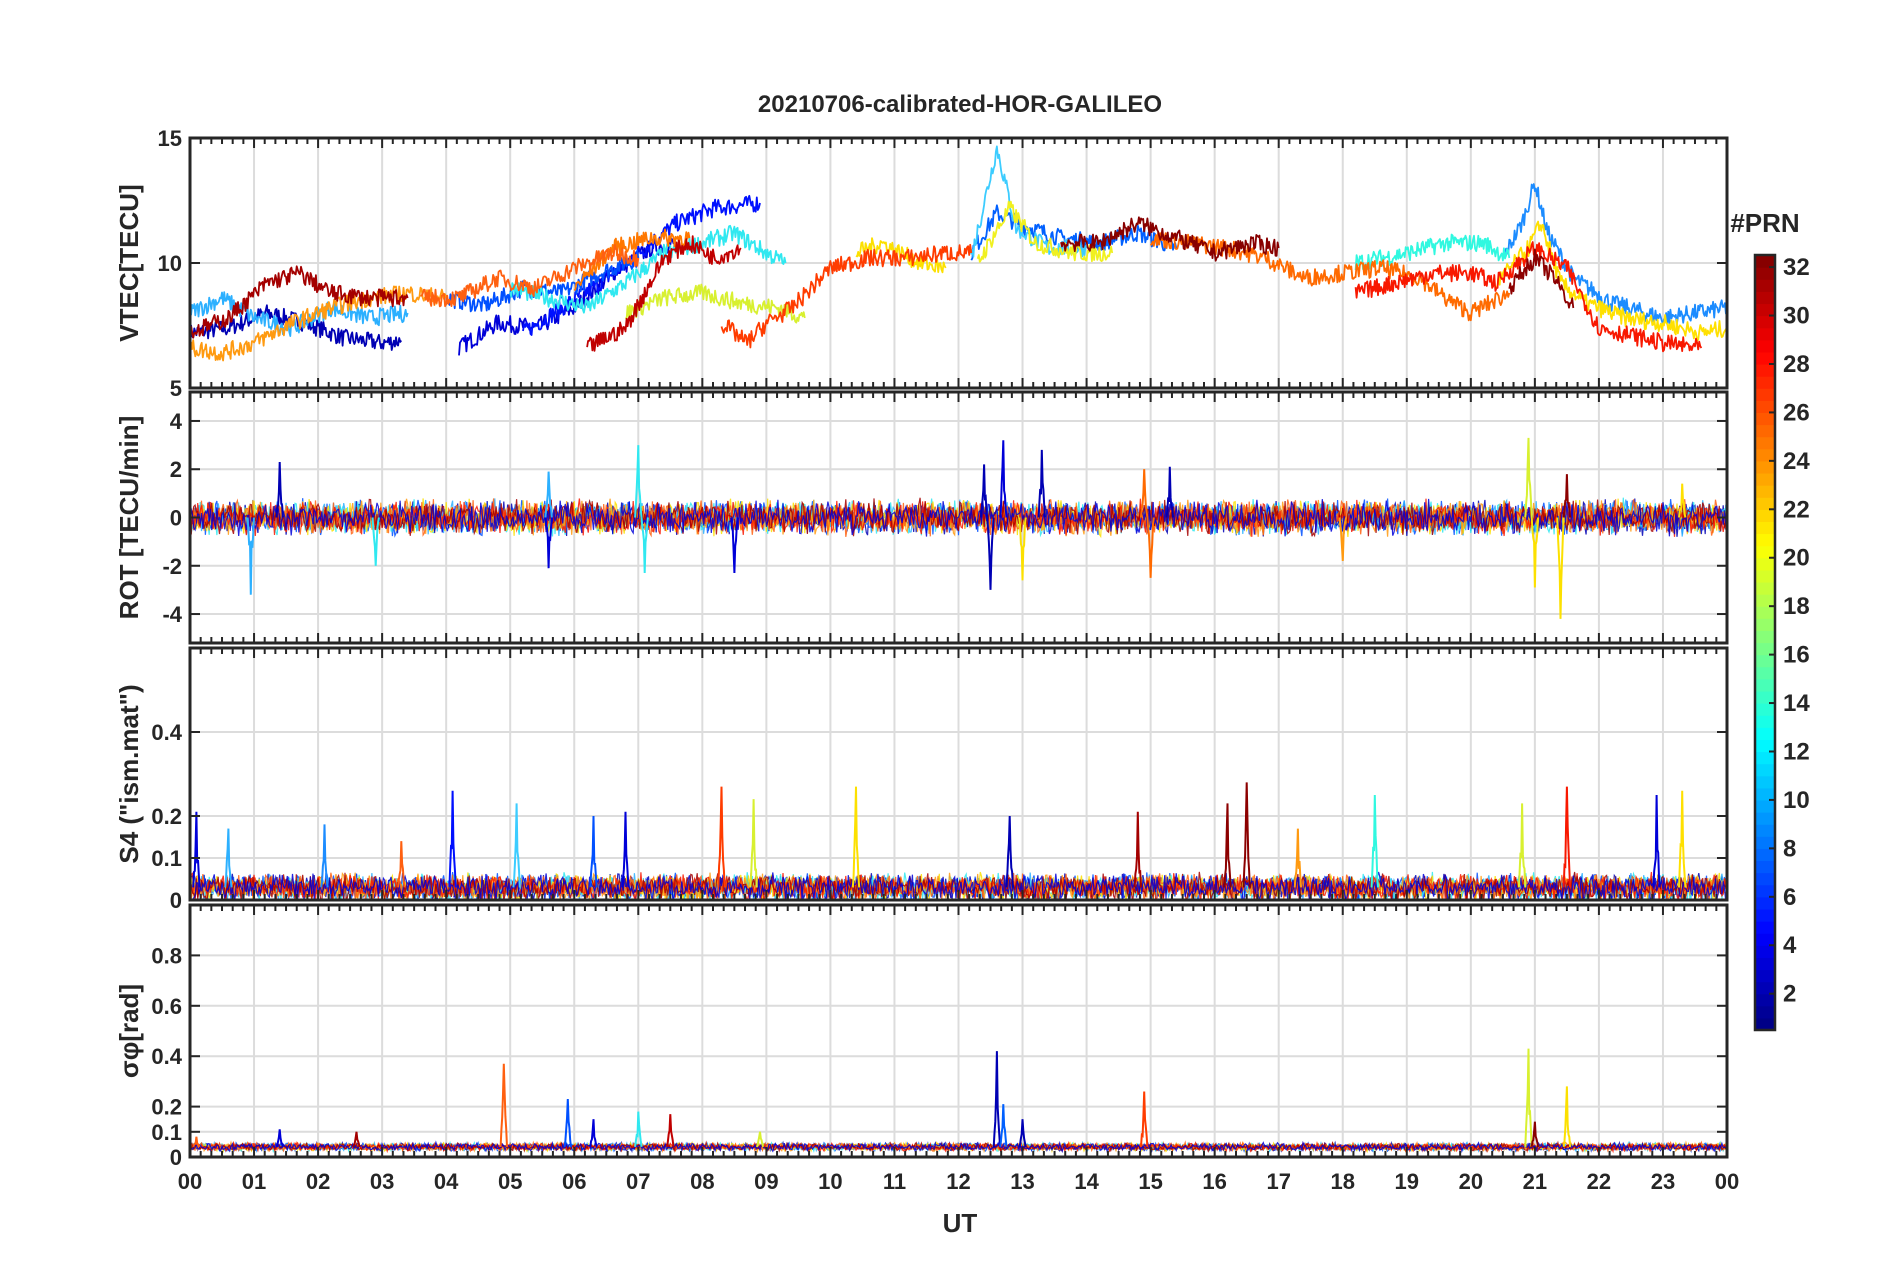 This screenshot has width=1902, height=1272. Describe the element at coordinates (1278, 1181) in the screenshot. I see `x-tick-label: 17` at that location.